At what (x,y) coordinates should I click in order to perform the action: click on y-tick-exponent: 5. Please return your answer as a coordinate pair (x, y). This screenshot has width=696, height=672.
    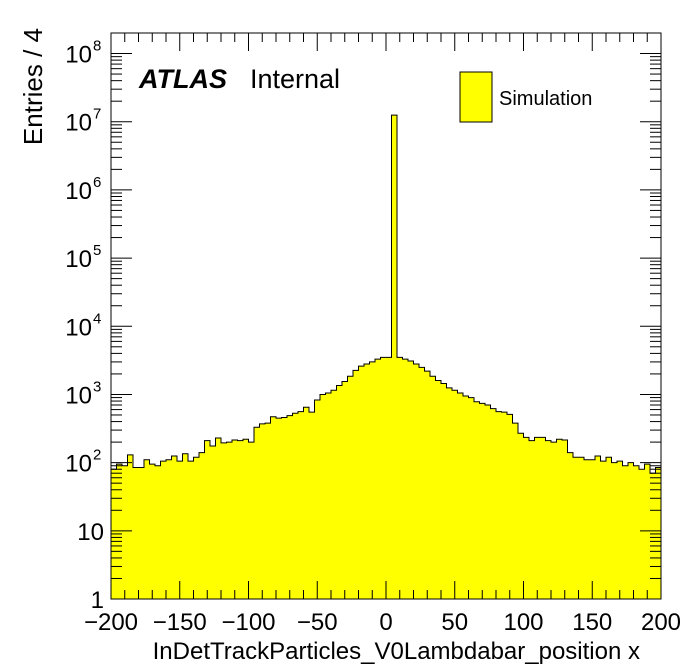
    Looking at the image, I should click on (97, 250).